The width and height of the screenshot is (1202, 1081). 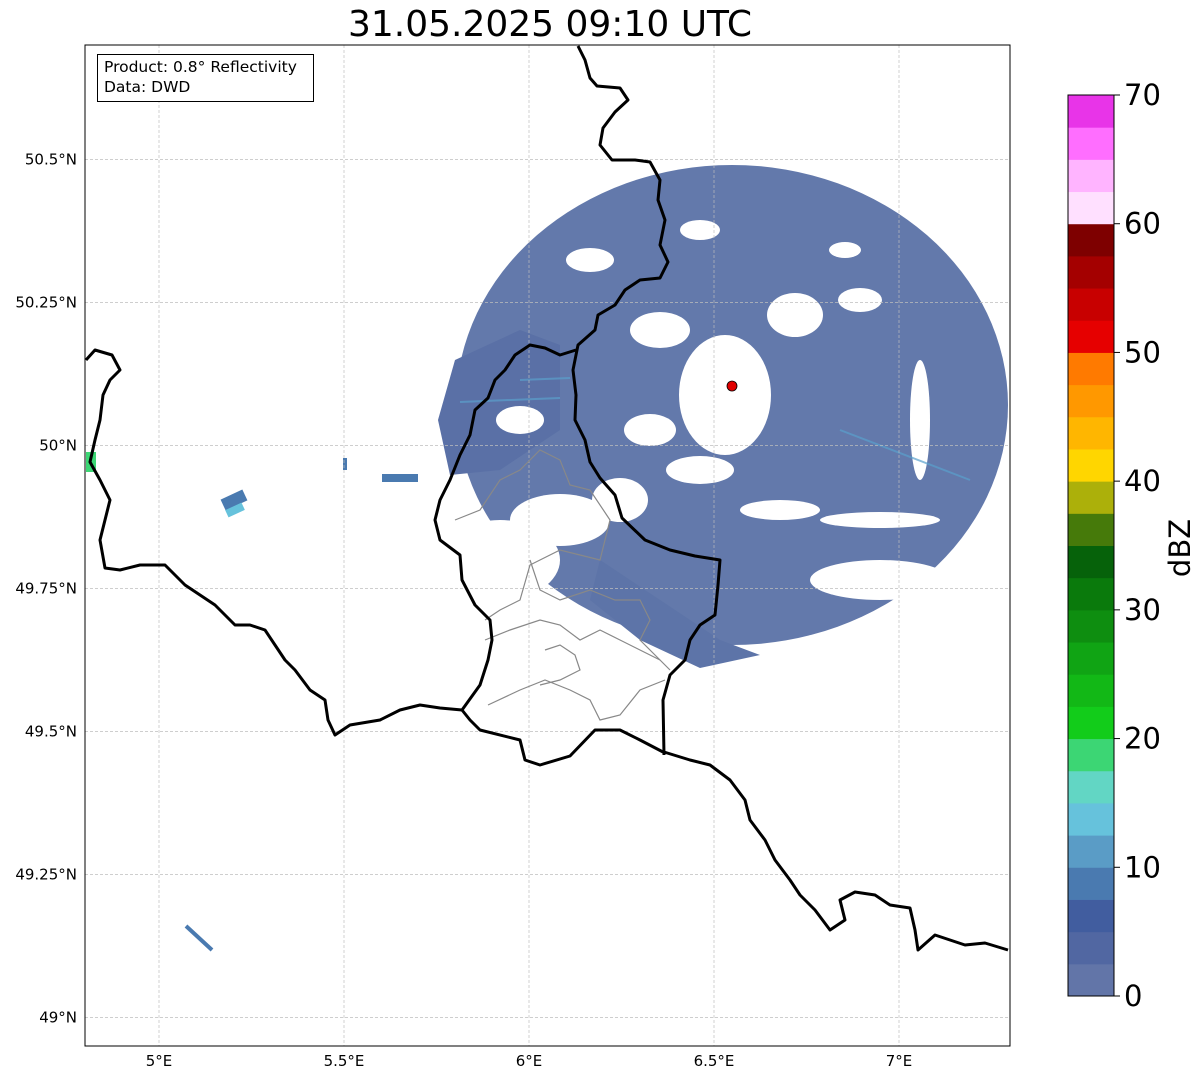 I want to click on colorbar-frame, so click(x=1091, y=545).